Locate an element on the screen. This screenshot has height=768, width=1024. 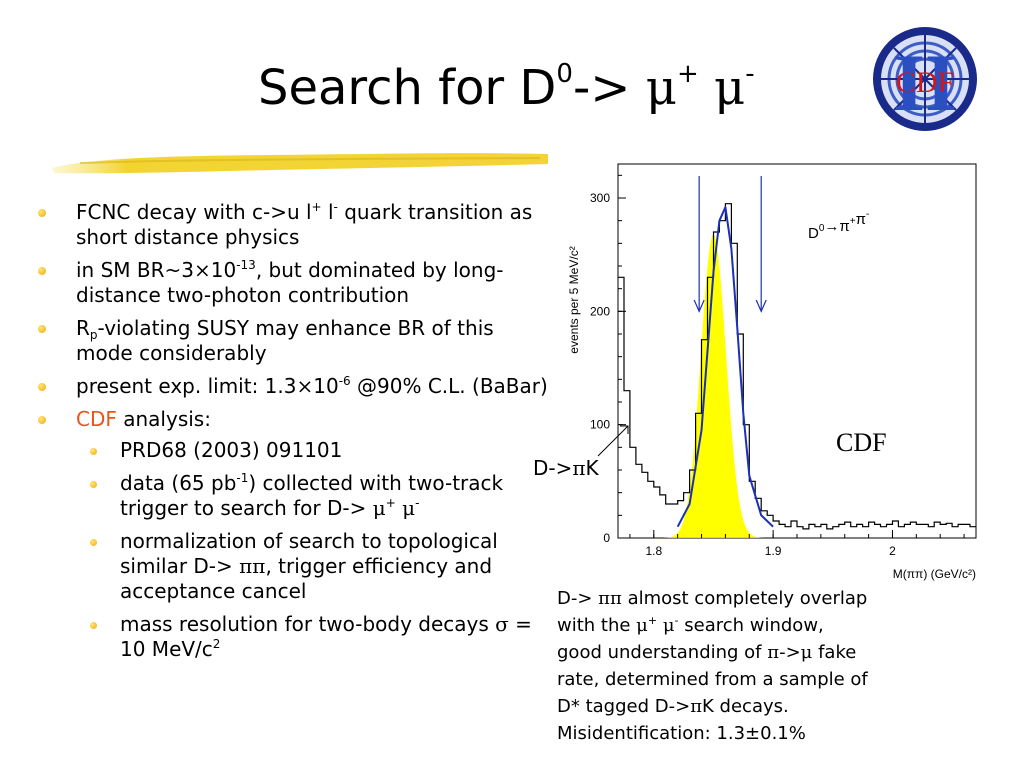
title-underline-stroke is located at coordinates (300, 163).